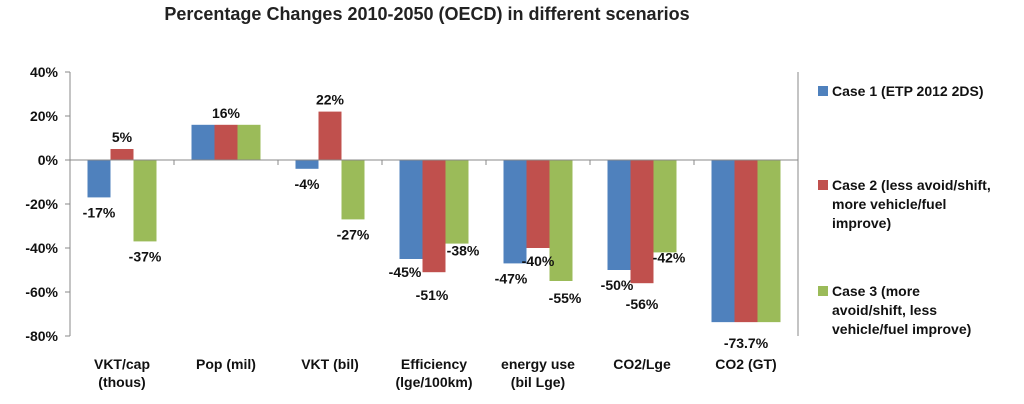  Describe the element at coordinates (330, 100) in the screenshot. I see `data-label: 22%` at that location.